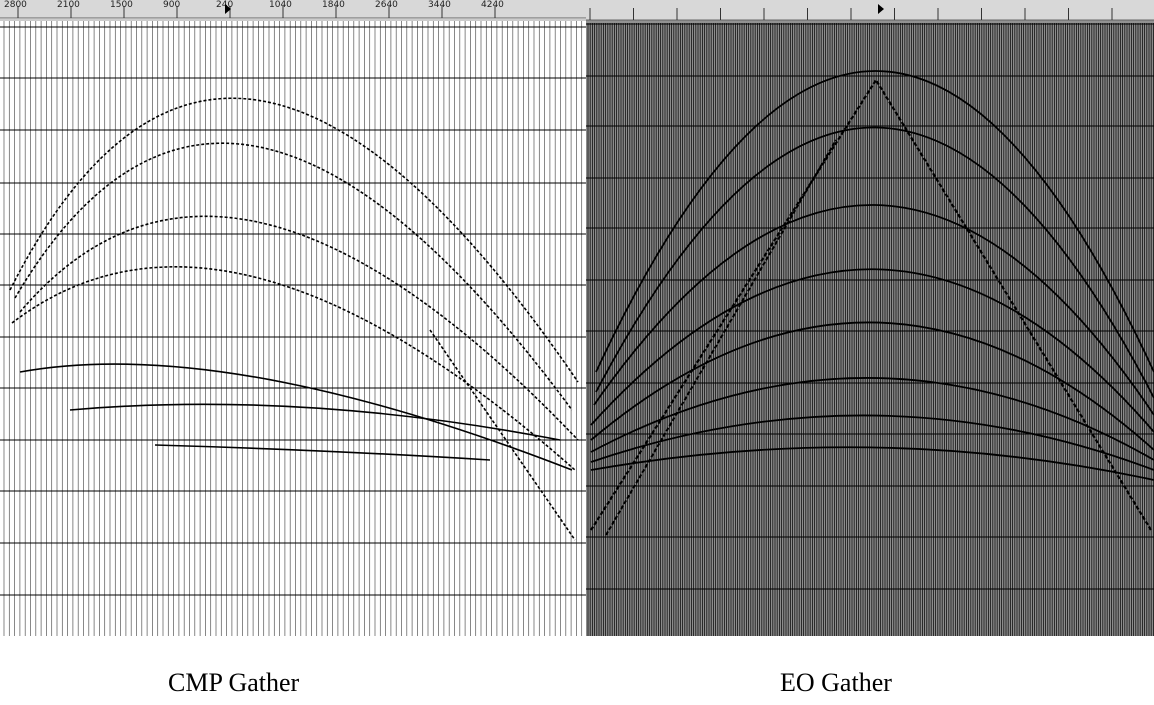 This screenshot has width=1154, height=705. Describe the element at coordinates (333, 5) in the screenshot. I see `ruler-tick-label: 1840` at that location.